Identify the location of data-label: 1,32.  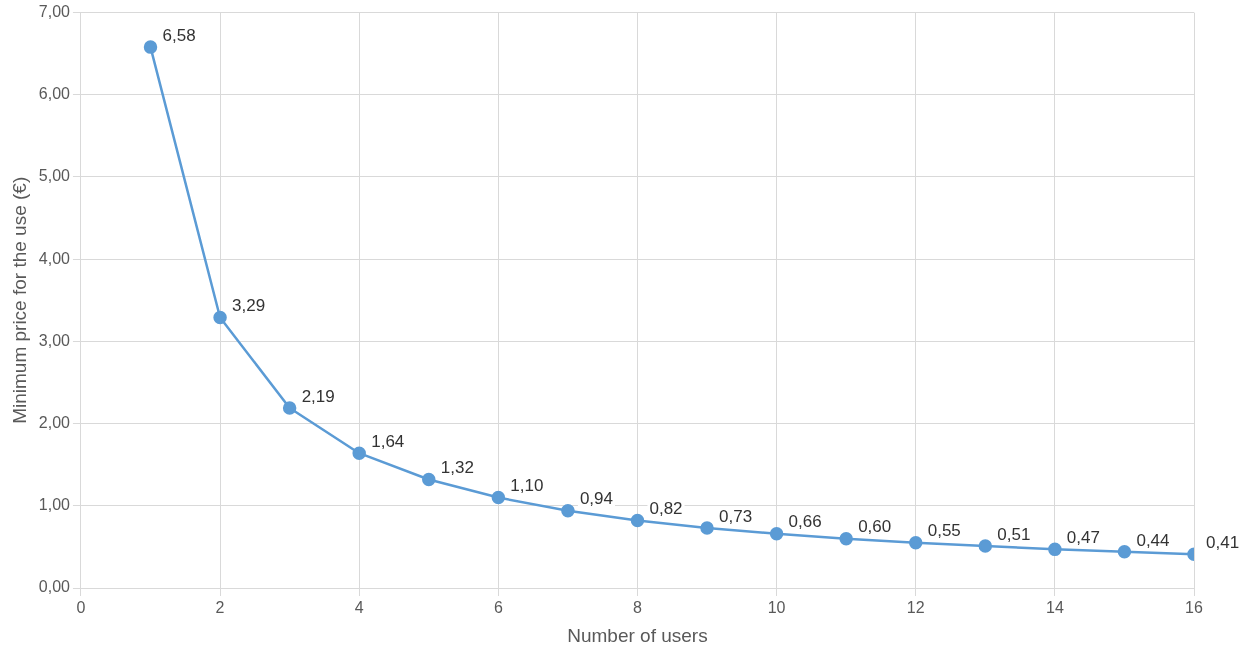
(457, 468).